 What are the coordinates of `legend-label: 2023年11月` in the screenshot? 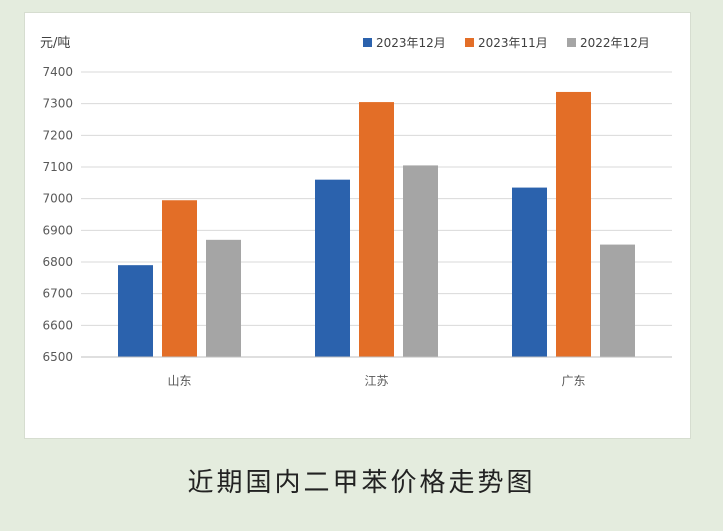 It's located at (513, 43).